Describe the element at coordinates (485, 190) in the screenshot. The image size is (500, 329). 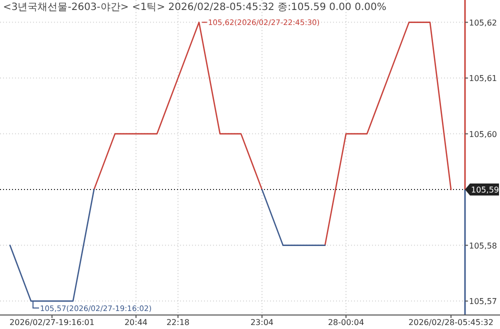
I see `ref-line-label: 105,59` at that location.